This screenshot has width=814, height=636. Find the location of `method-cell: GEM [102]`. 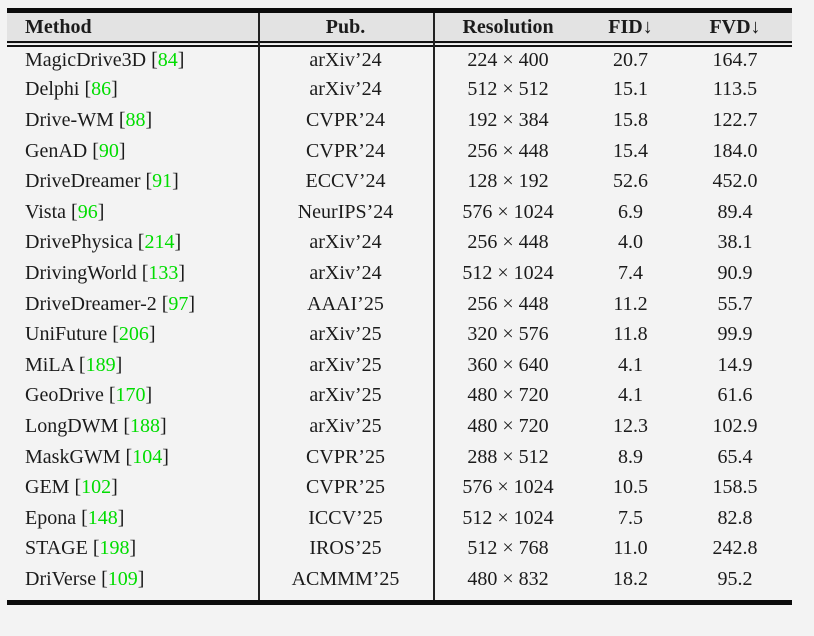

method-cell: GEM [102] is located at coordinates (132, 487).